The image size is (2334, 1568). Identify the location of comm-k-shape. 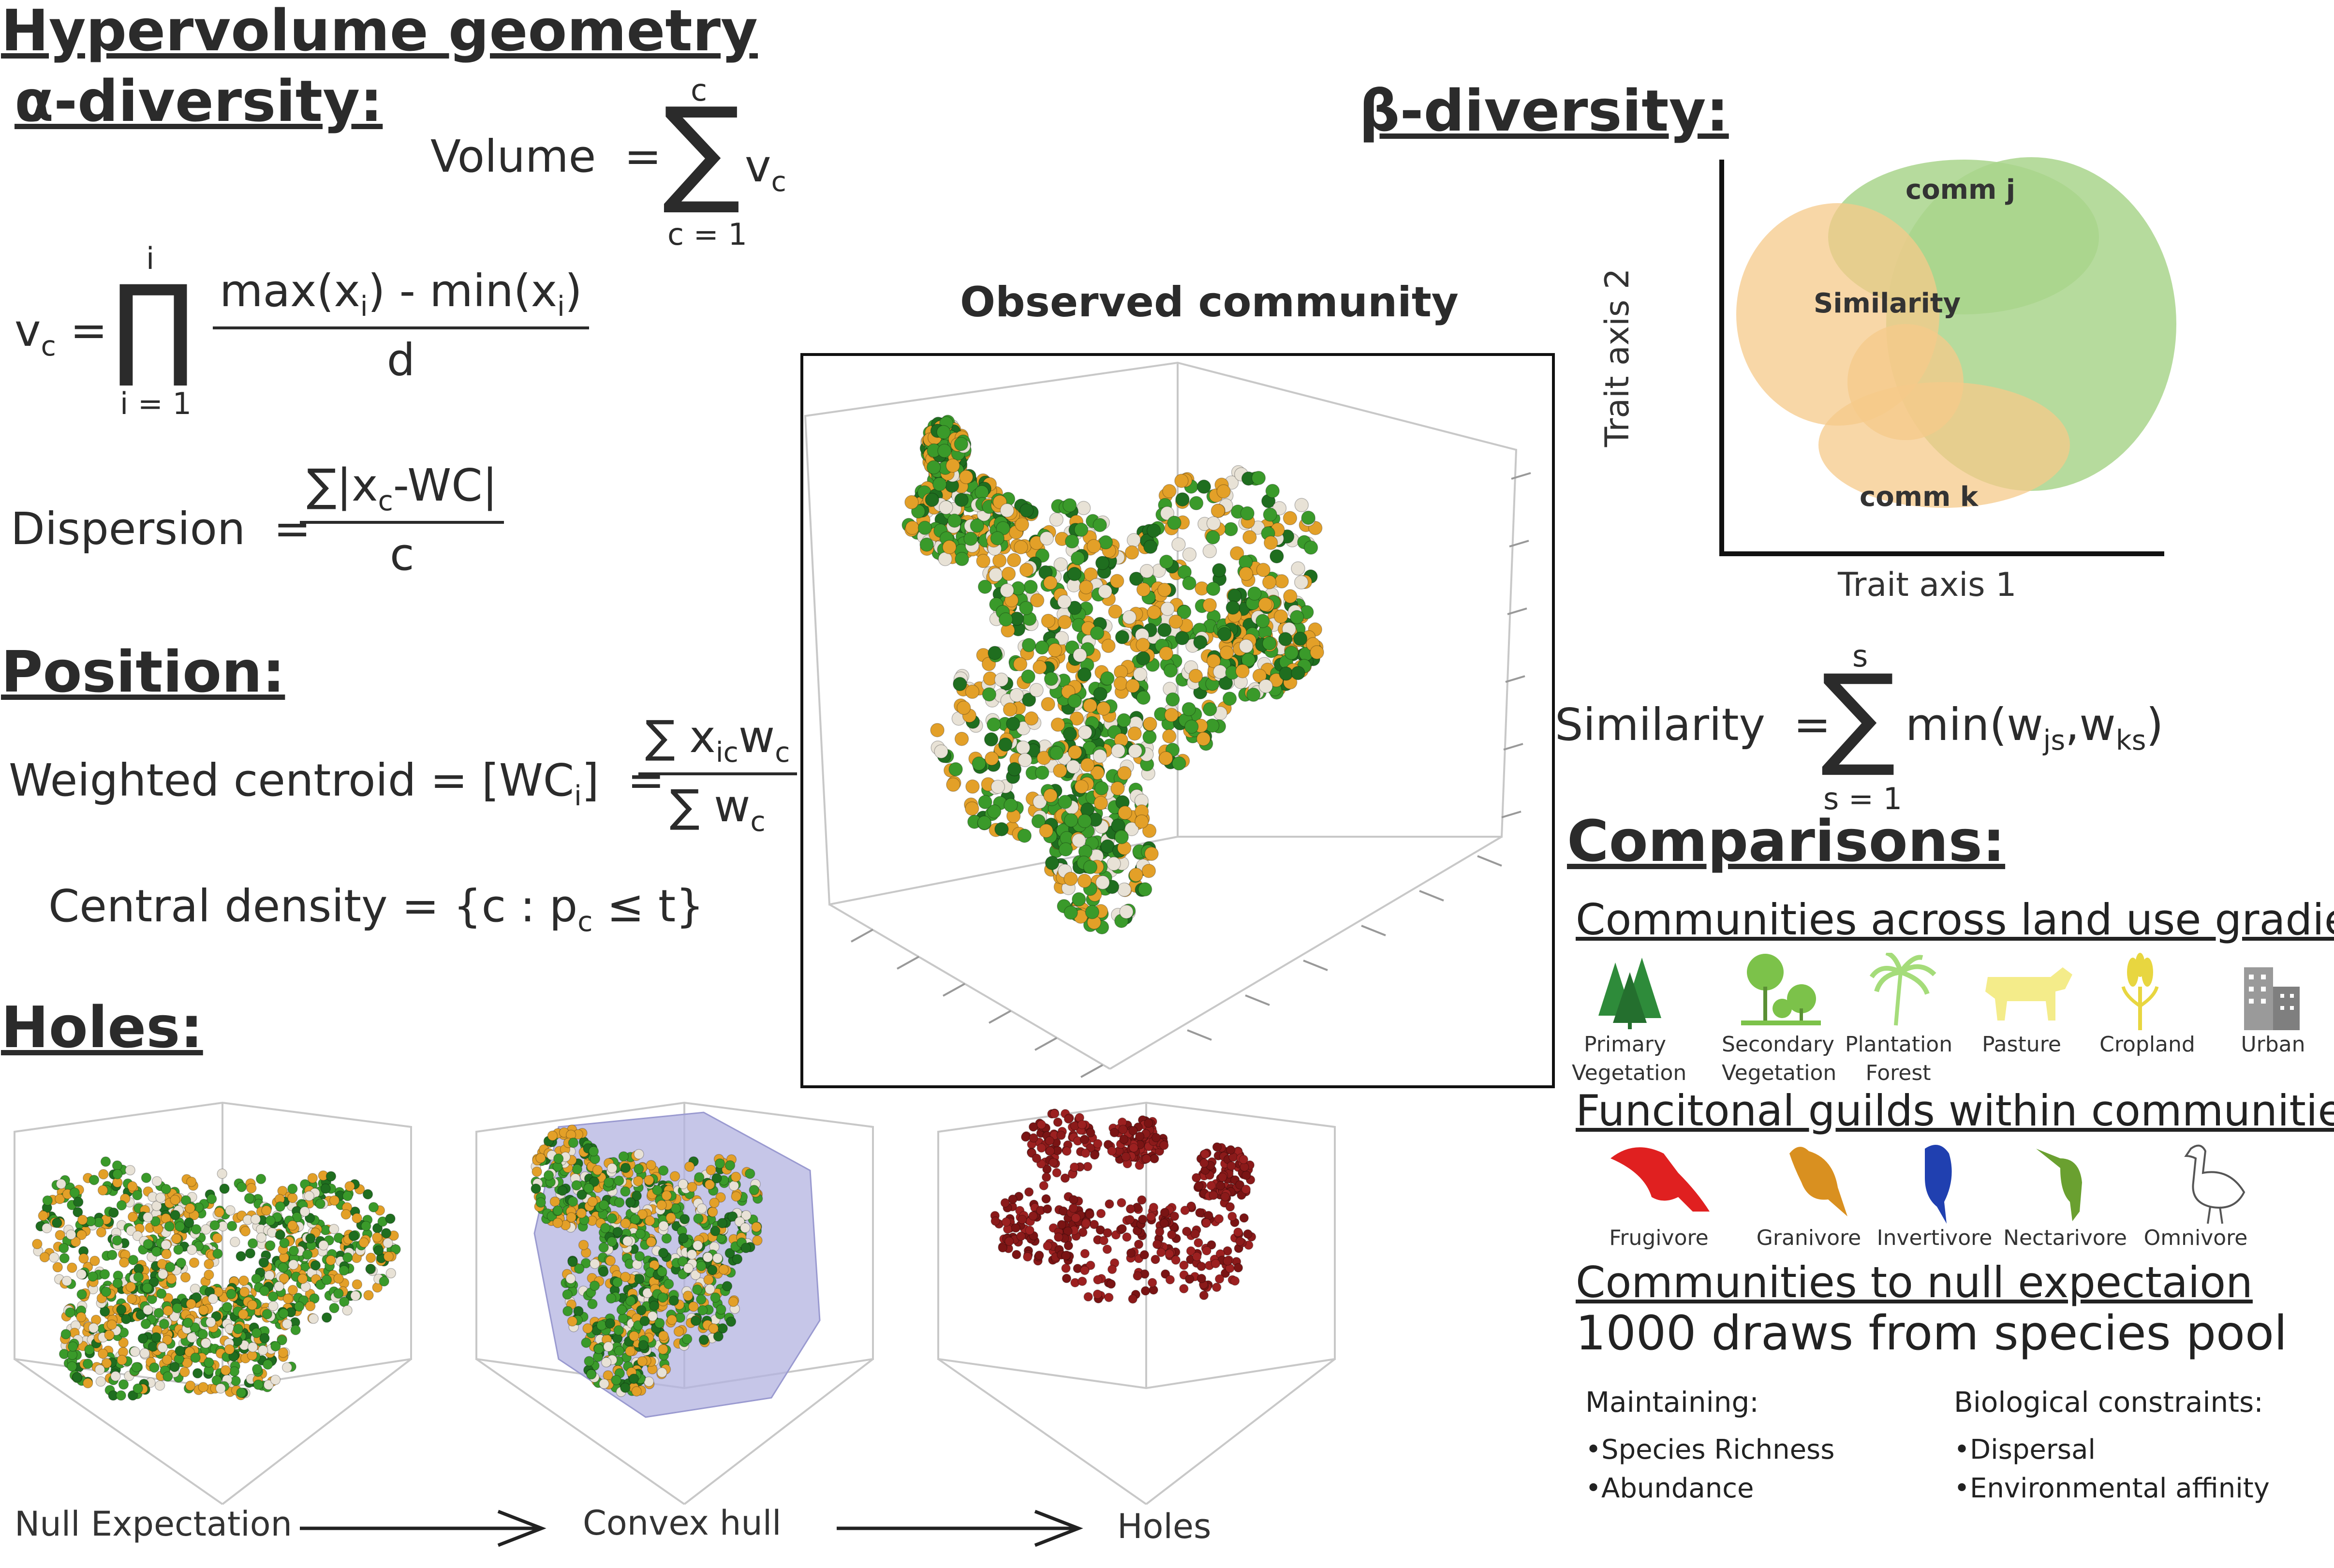
(1905, 382).